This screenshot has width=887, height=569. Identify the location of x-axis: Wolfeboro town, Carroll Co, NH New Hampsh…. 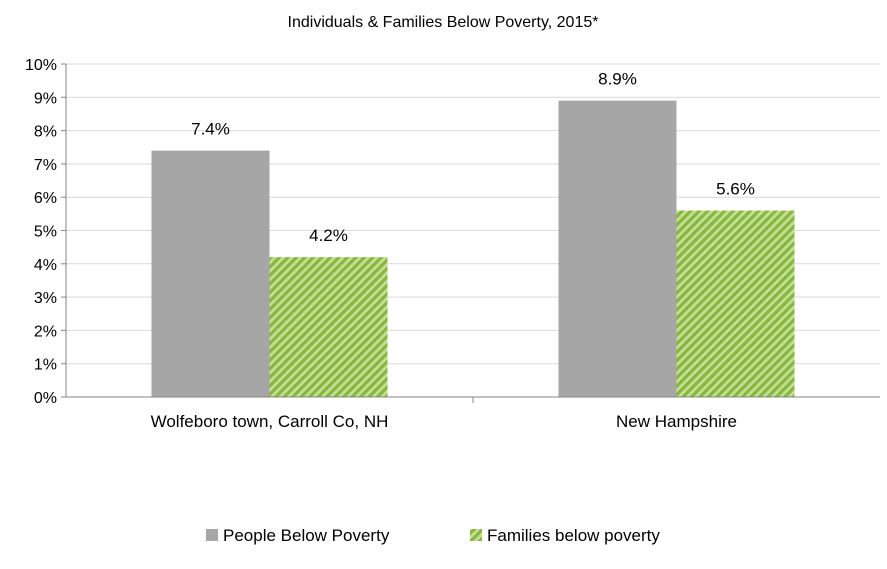
(473, 413).